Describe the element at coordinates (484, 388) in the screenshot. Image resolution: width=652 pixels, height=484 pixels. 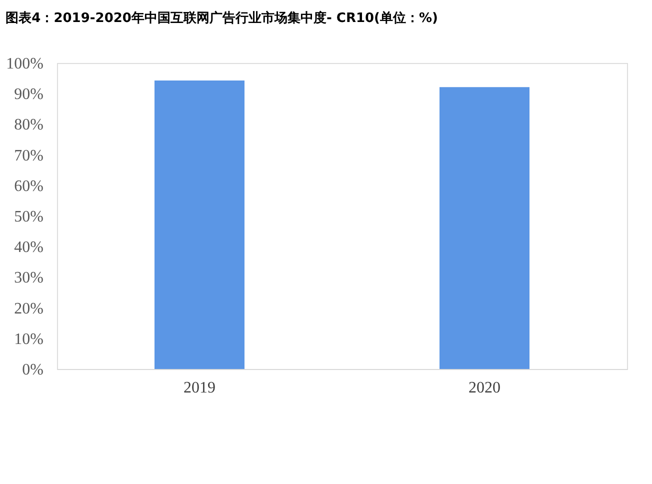
I see `x-tick-label: 2020` at that location.